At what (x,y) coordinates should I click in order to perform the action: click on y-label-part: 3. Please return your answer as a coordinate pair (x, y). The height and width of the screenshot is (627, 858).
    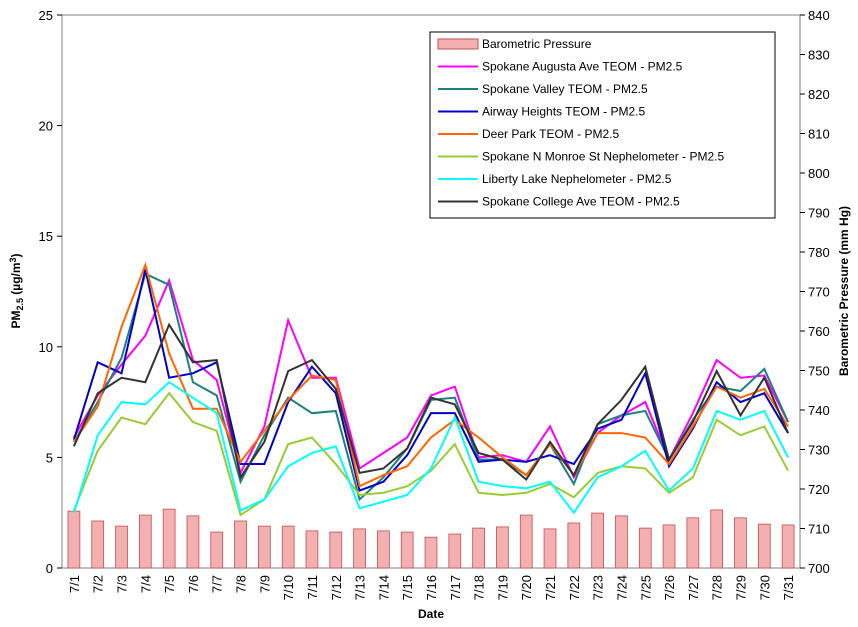
    Looking at the image, I should click on (13, 259).